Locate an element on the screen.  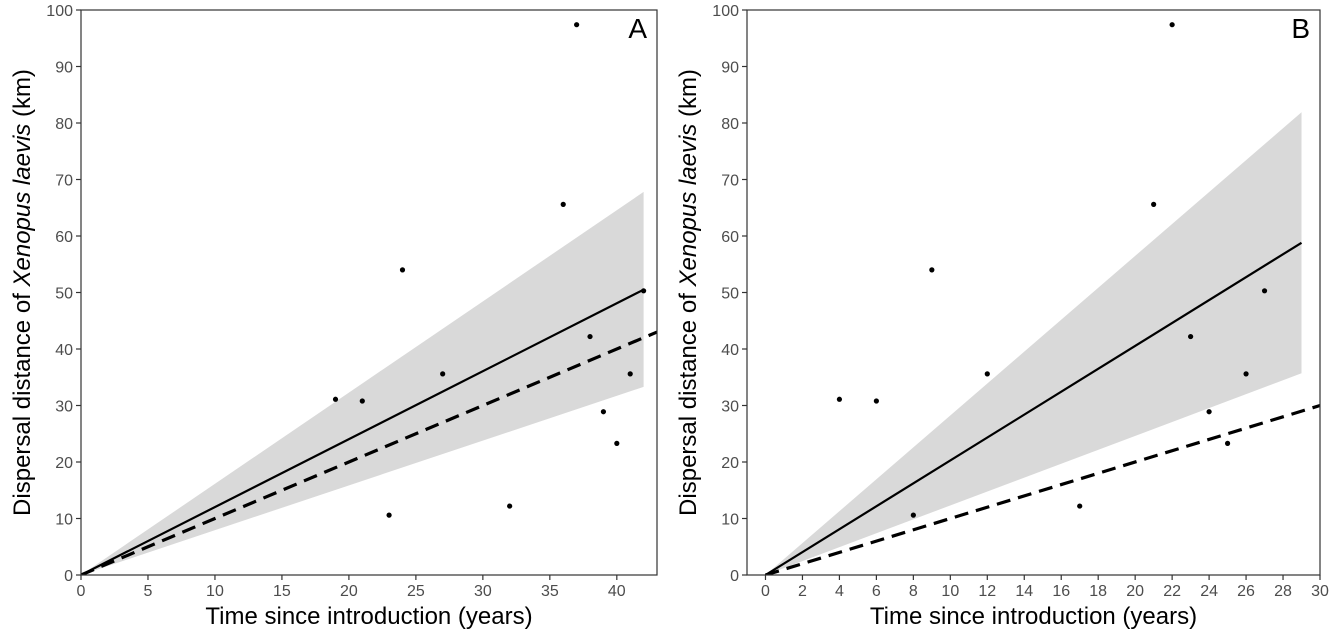
chart-b-y-tick-label-10: 100 is located at coordinates (725, 11).